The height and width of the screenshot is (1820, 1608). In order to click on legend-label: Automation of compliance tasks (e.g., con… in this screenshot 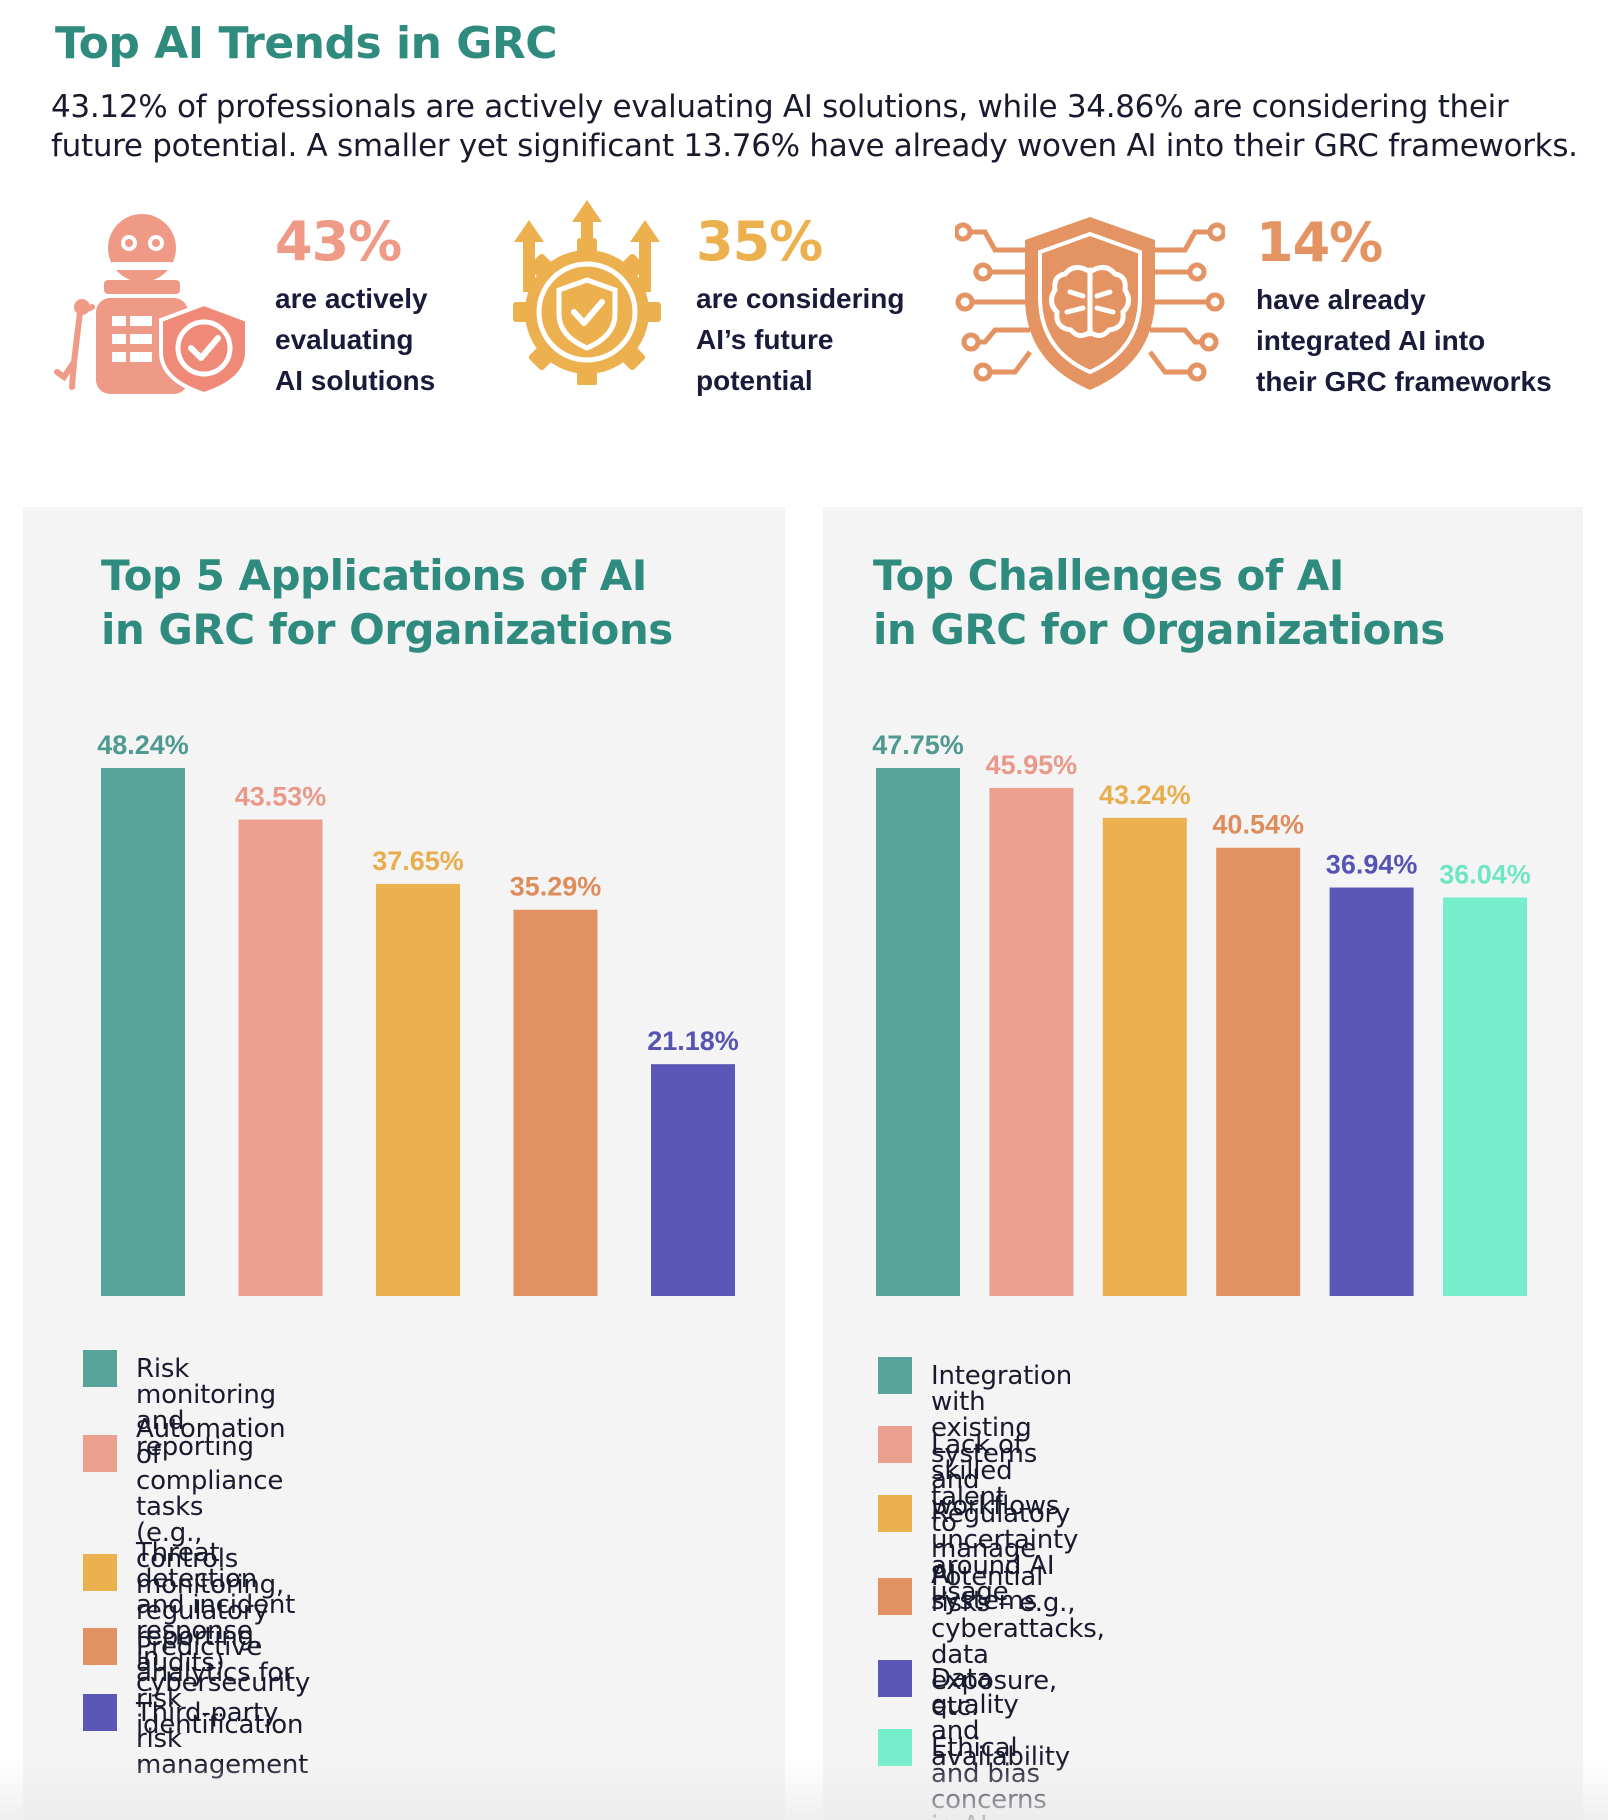, I will do `click(211, 1546)`.